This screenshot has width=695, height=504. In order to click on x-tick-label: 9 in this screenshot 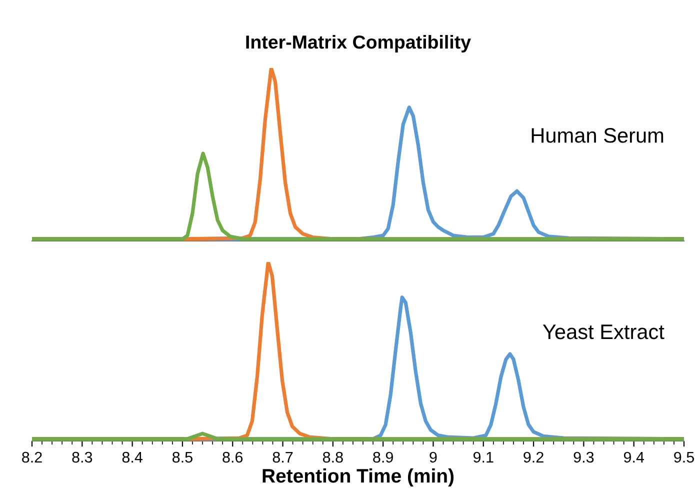, I will do `click(433, 457)`.